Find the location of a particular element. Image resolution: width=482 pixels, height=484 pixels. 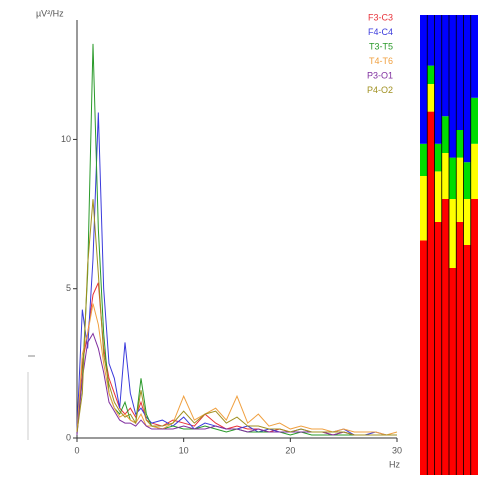

x-tick-label: 20 is located at coordinates (290, 450).